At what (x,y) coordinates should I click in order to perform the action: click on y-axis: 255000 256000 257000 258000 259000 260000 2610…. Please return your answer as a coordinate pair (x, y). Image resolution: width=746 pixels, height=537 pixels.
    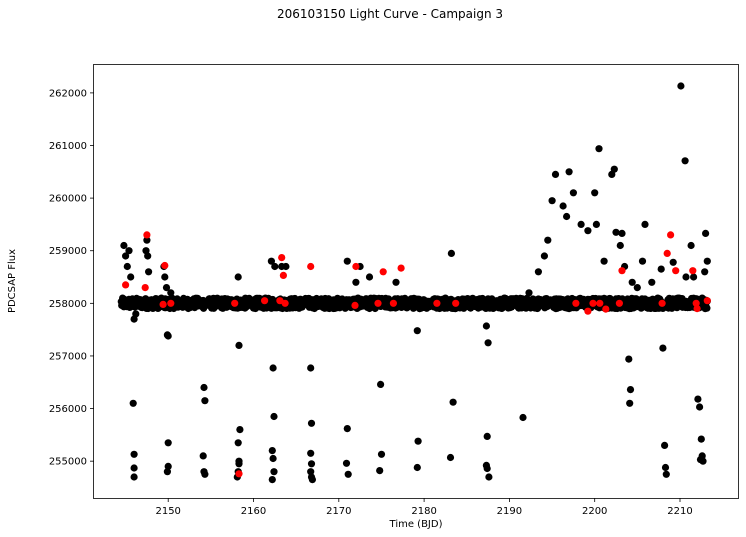
    Looking at the image, I should click on (71, 278).